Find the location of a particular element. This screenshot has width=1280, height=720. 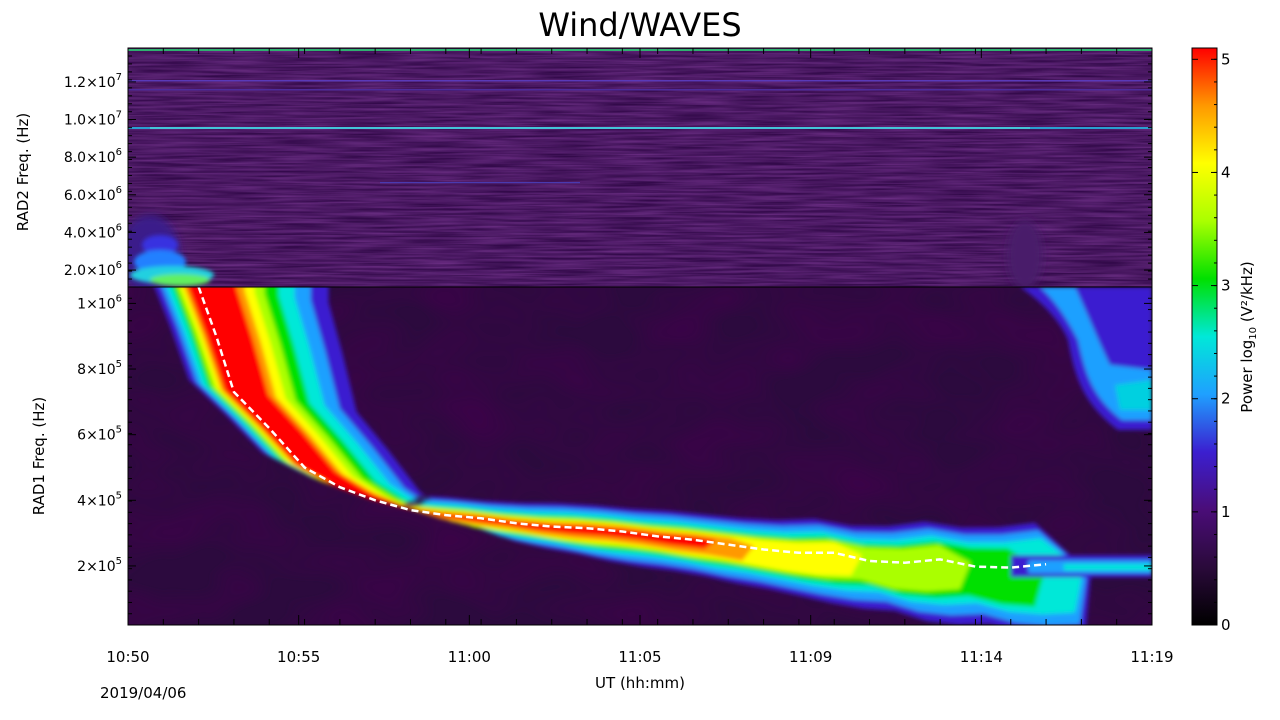

colorbar-tick-label: 3 is located at coordinates (1226, 286).